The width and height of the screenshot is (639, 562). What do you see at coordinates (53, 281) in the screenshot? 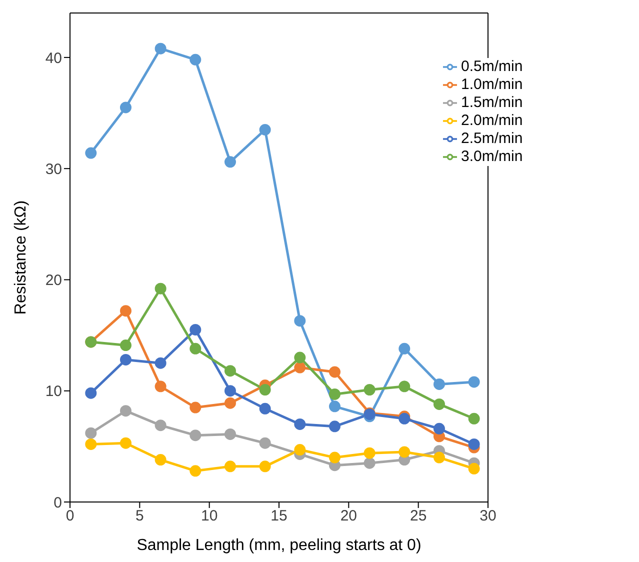
I see `y-tick-label: 20` at bounding box center [53, 281].